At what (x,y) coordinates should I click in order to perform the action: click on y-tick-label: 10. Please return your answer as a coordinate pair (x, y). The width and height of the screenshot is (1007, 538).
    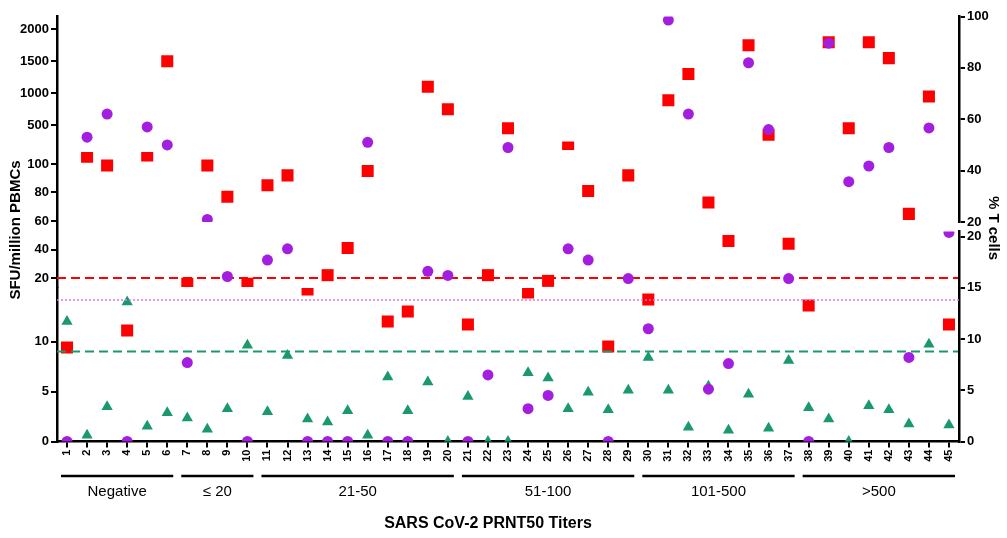
    Looking at the image, I should click on (974, 338).